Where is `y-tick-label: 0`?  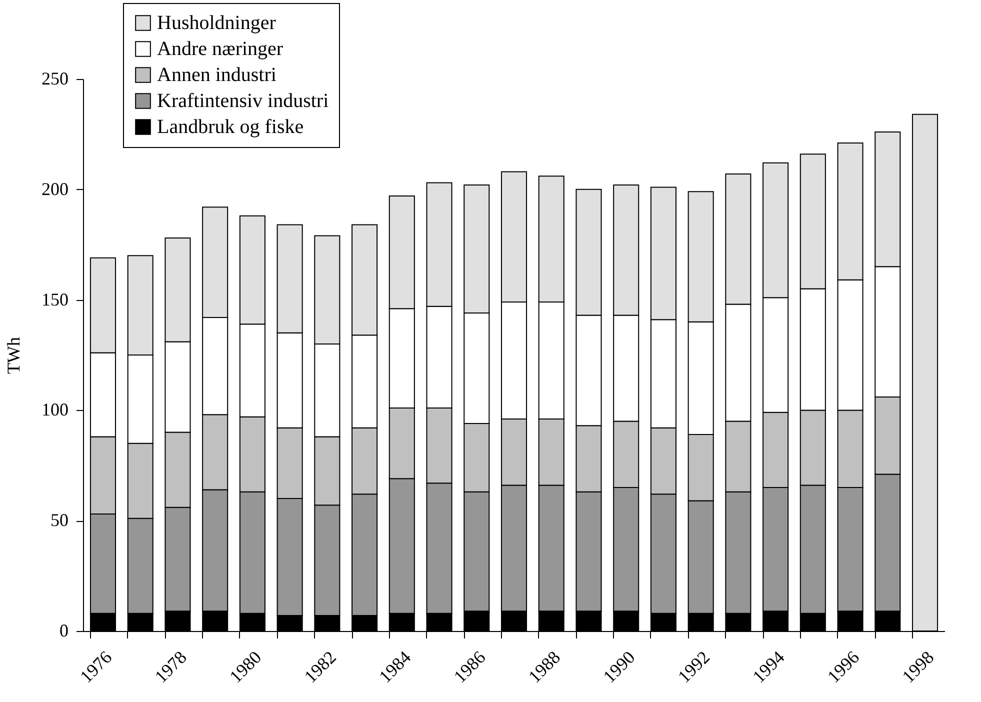
y-tick-label: 0 is located at coordinates (64, 630).